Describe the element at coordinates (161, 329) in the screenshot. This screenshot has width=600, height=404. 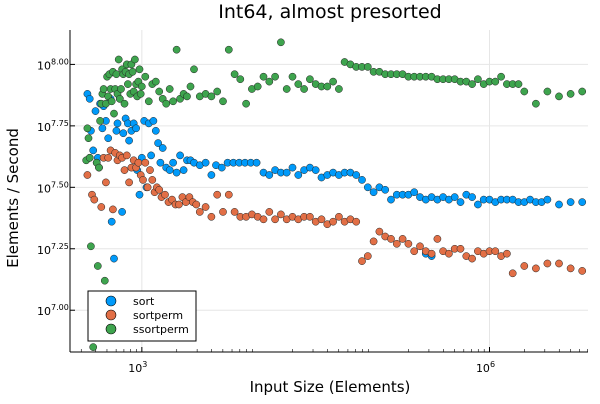
I see `legend-label-ssortperm: ssortperm` at that location.